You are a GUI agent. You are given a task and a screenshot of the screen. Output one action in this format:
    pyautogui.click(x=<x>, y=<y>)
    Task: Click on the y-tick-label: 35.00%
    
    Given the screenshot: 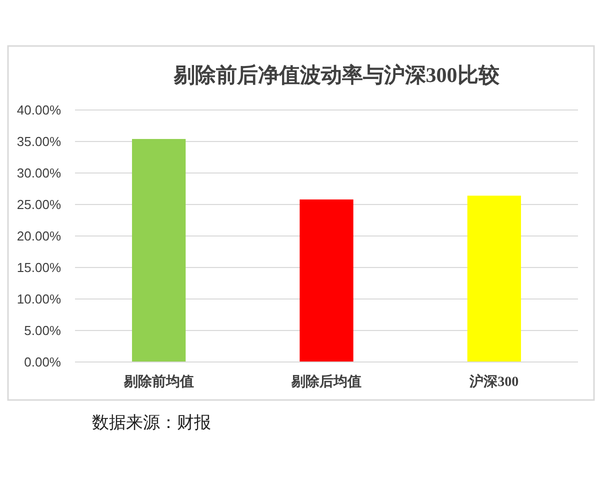 What is the action you would take?
    pyautogui.click(x=39, y=142)
    